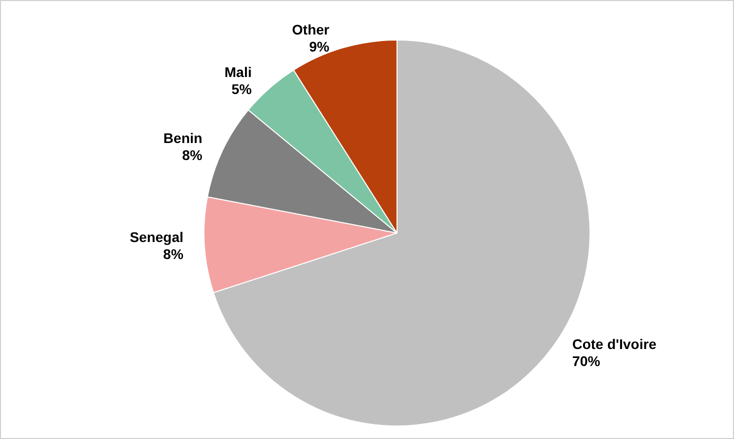 This screenshot has width=734, height=439. What do you see at coordinates (586, 360) in the screenshot?
I see `data-label: 70%` at bounding box center [586, 360].